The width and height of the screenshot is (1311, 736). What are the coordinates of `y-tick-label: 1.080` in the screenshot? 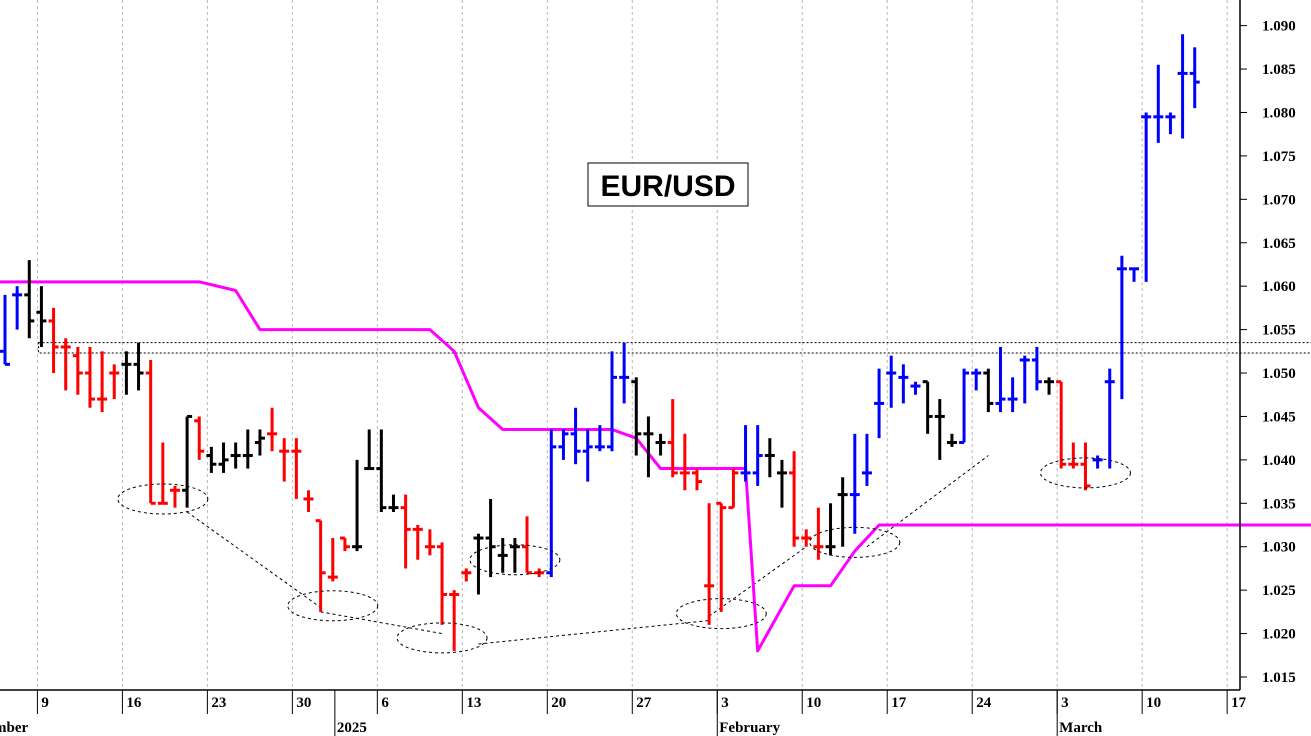 It's located at (1279, 113).